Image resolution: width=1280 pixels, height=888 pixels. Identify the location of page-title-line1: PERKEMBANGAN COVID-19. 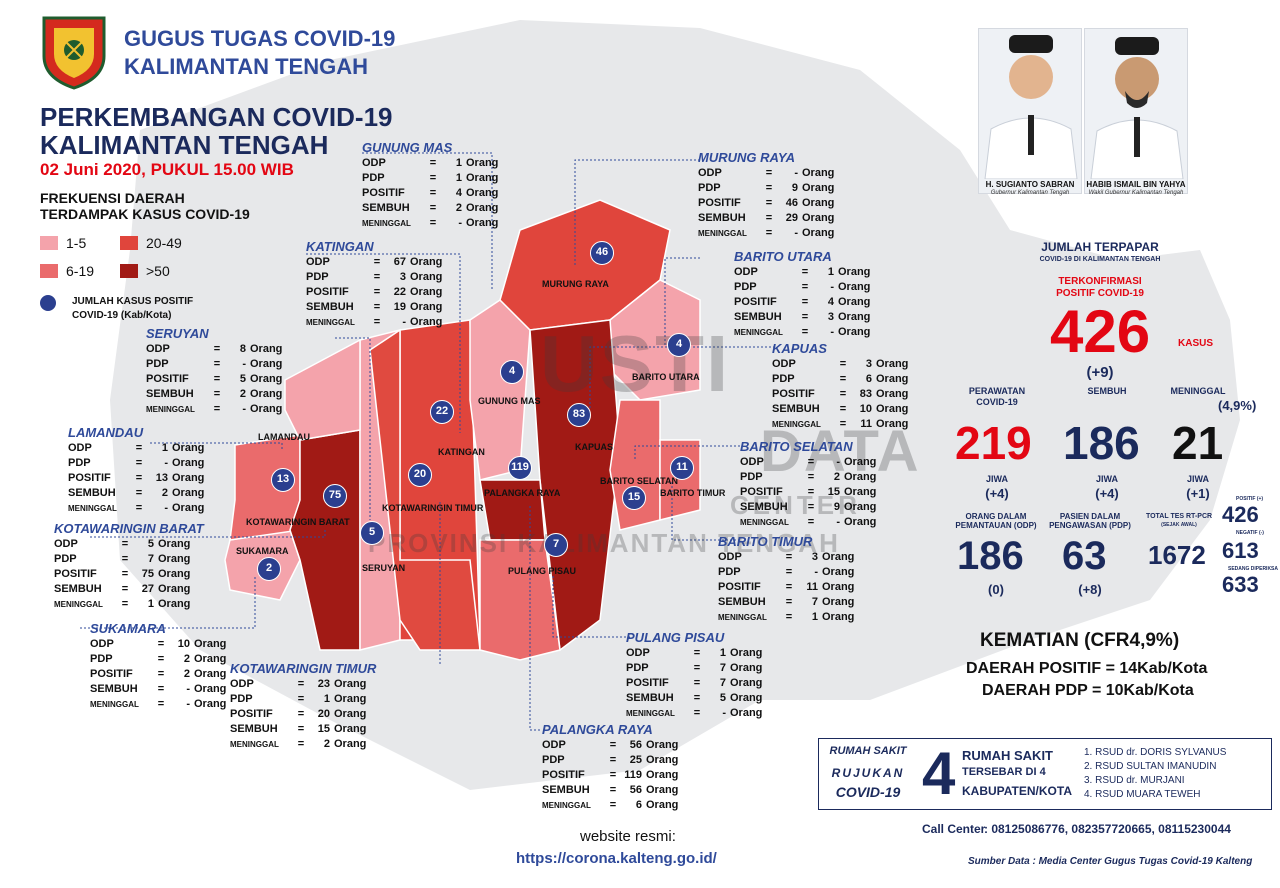
(216, 117).